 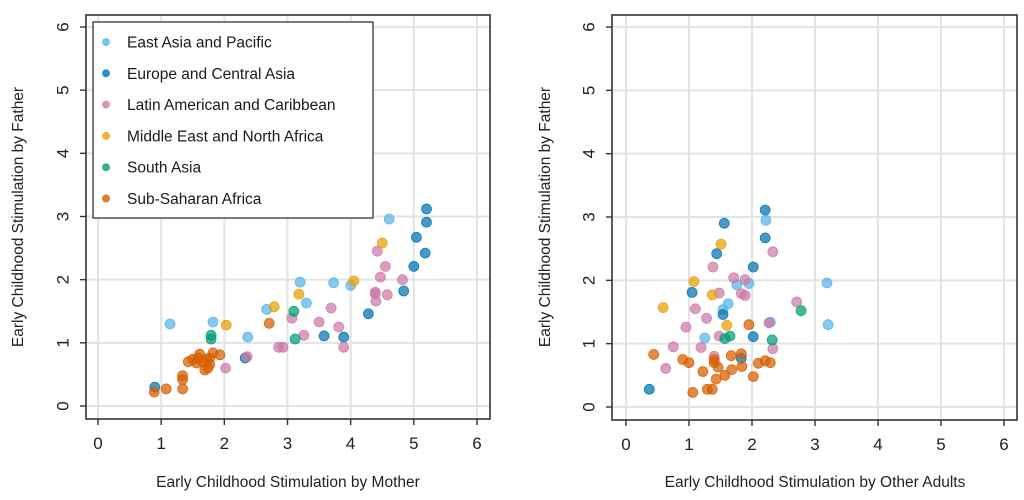 What do you see at coordinates (211, 74) in the screenshot?
I see `legend-label: Europe and Central Asia` at bounding box center [211, 74].